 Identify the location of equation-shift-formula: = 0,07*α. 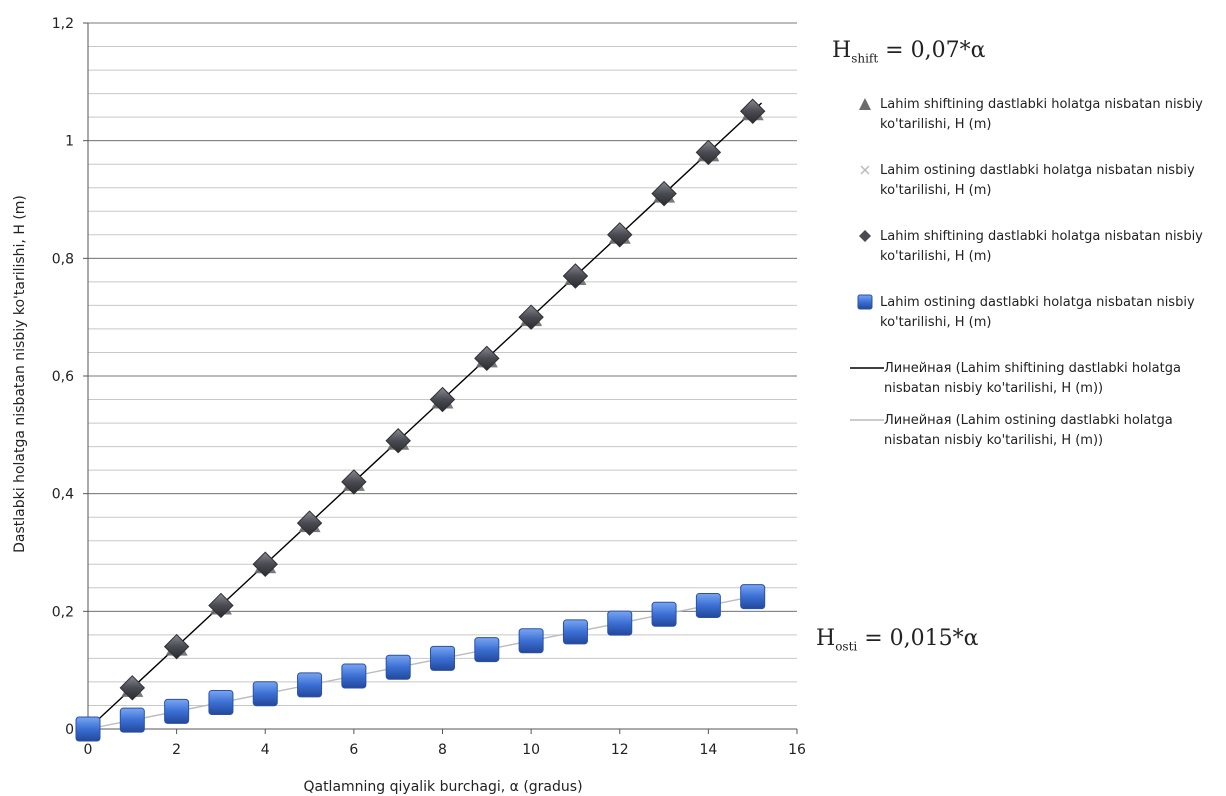
(932, 50).